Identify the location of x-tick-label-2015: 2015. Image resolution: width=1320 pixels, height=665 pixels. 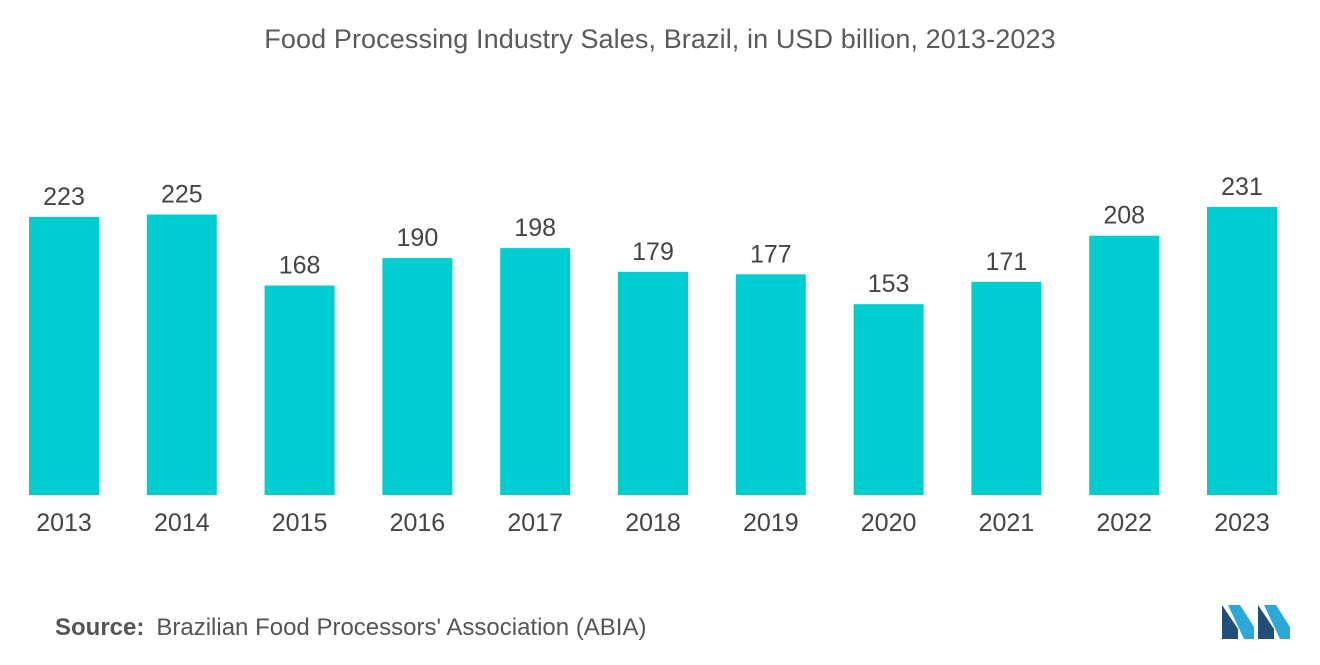
(300, 523).